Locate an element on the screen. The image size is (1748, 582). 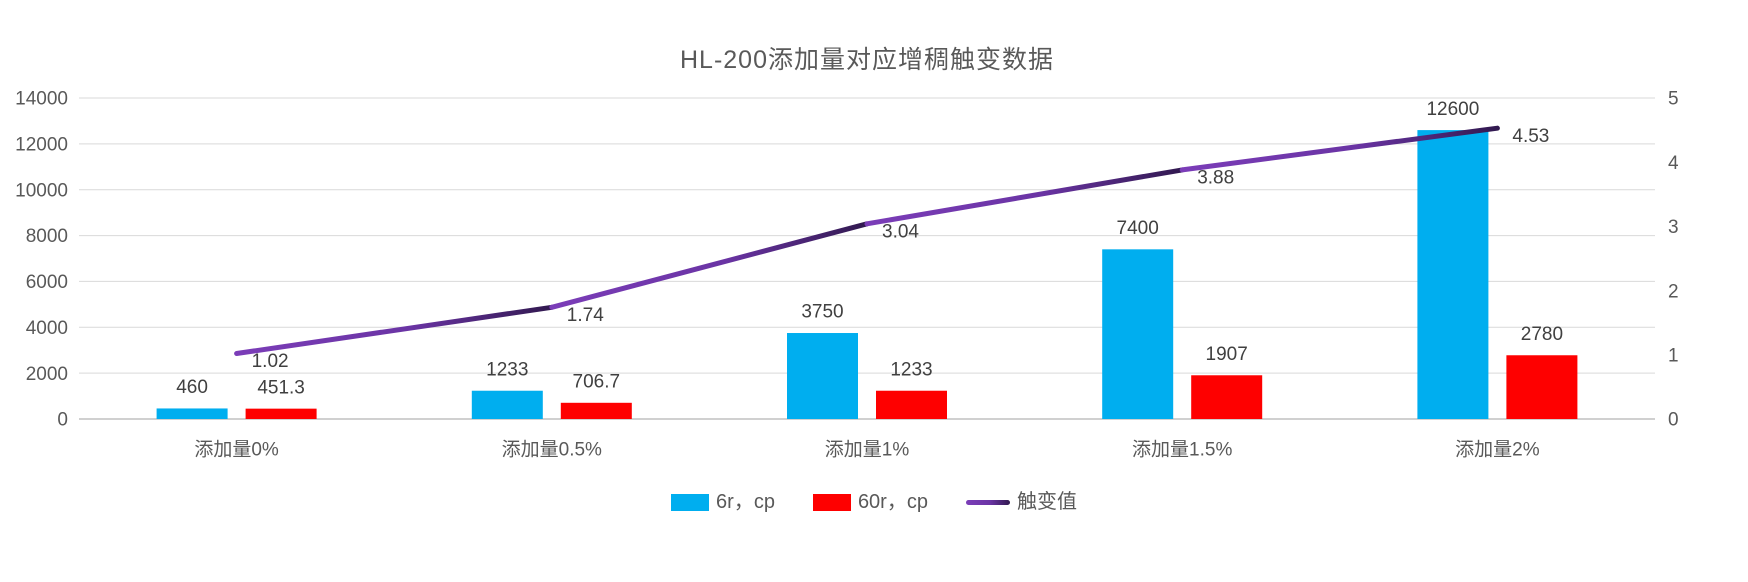
legend-label-60r-cp: 60r，cp is located at coordinates (892, 502).